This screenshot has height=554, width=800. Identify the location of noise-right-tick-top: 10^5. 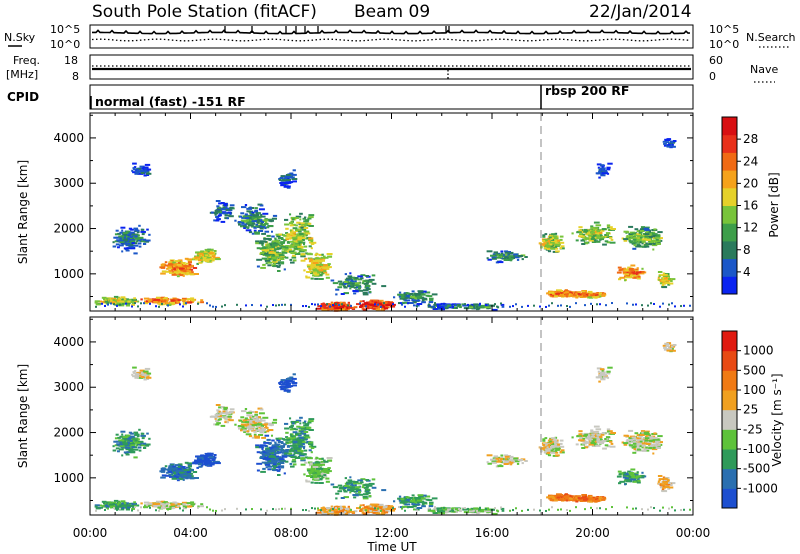
(724, 29).